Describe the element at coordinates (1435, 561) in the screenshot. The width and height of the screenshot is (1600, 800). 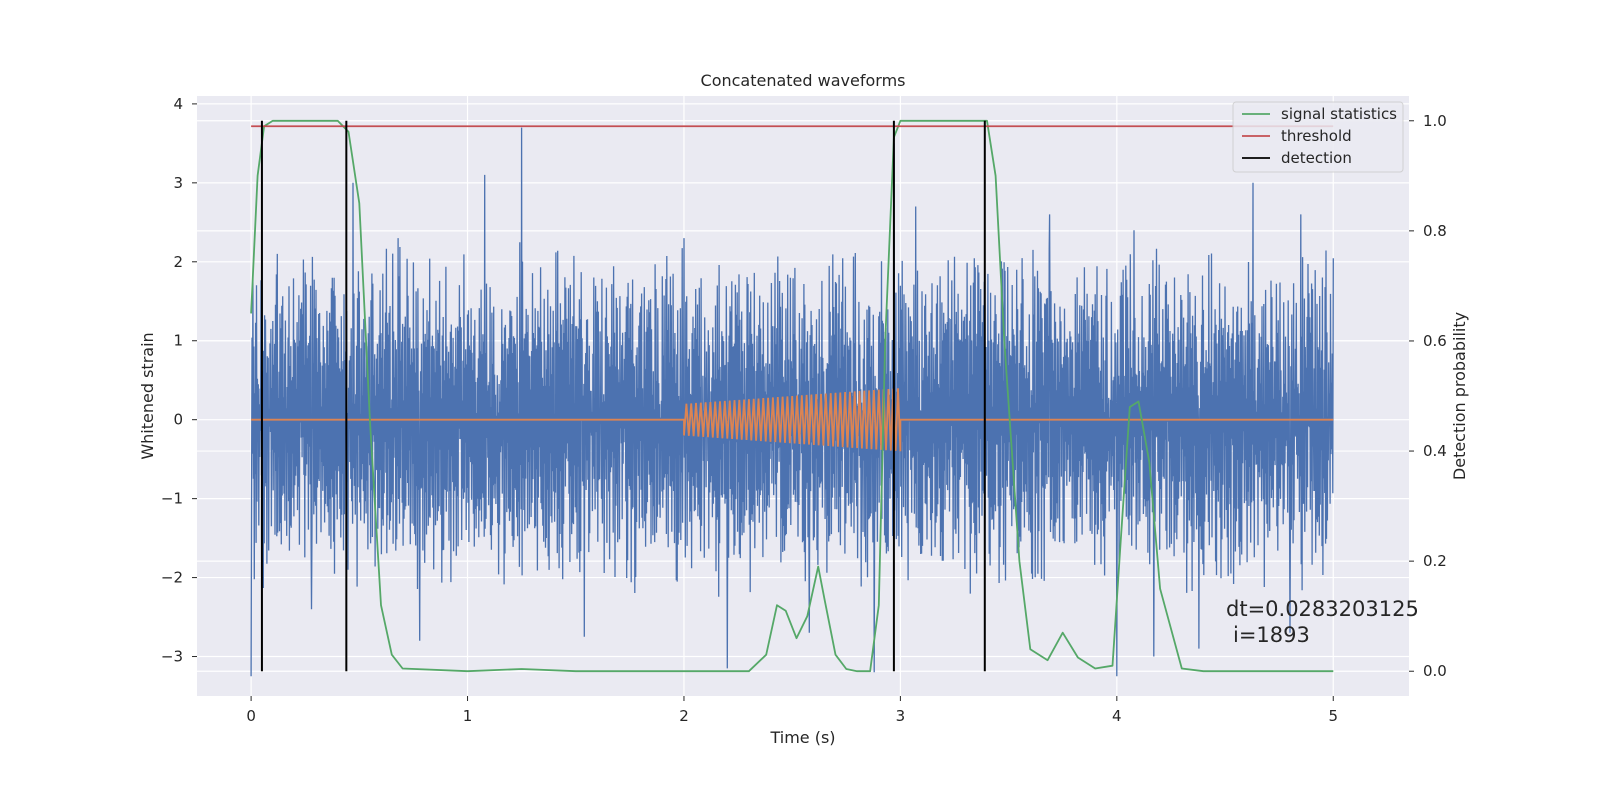
I see `y2-tick-label: 0.2` at that location.